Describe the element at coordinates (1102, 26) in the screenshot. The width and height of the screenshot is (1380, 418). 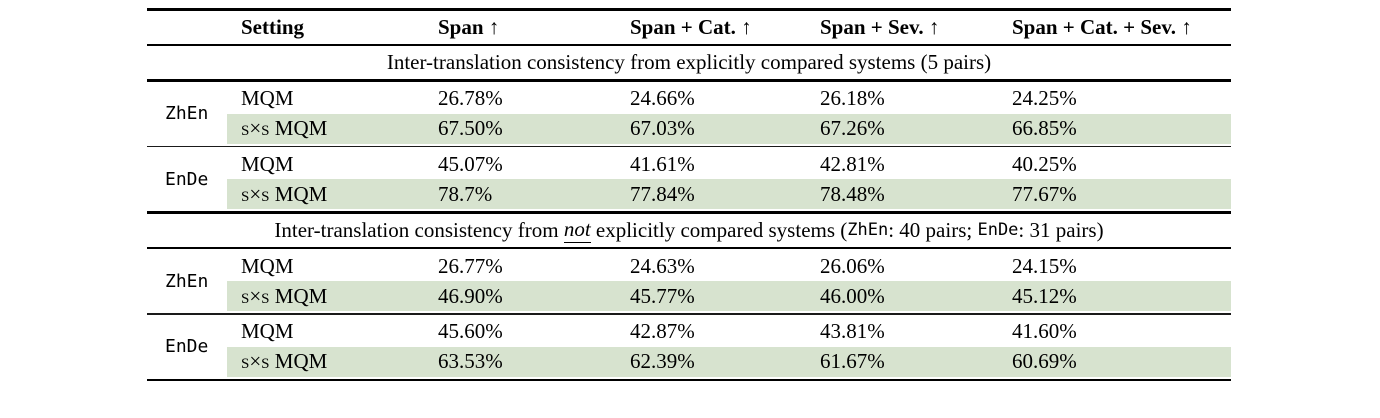
I see `header-span-cat-sev: Span + Cat. + Sev. ↑` at that location.